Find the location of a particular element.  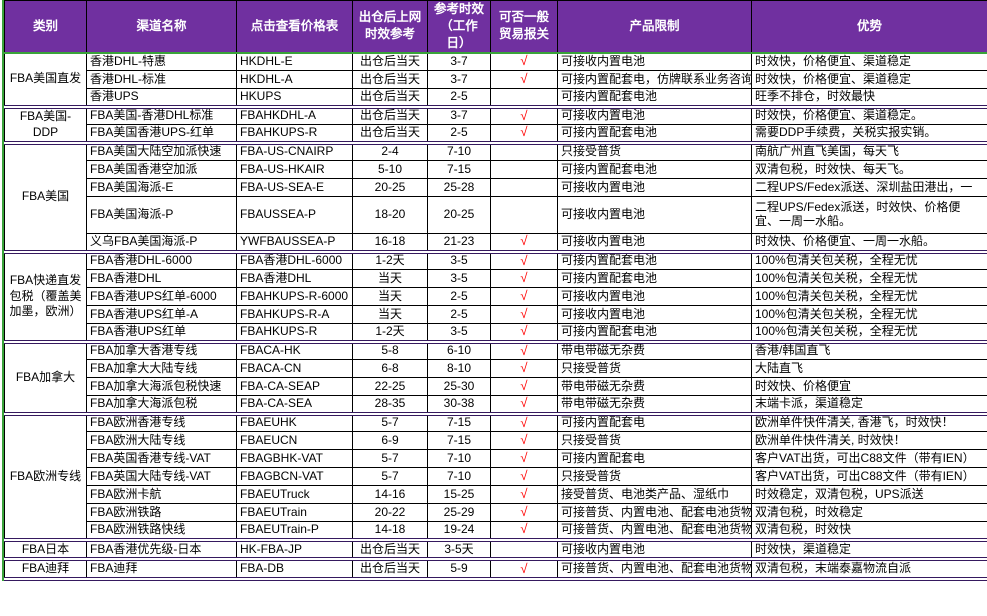

price-table-link-cell: FBA-US-CNAIRP is located at coordinates (294, 151).